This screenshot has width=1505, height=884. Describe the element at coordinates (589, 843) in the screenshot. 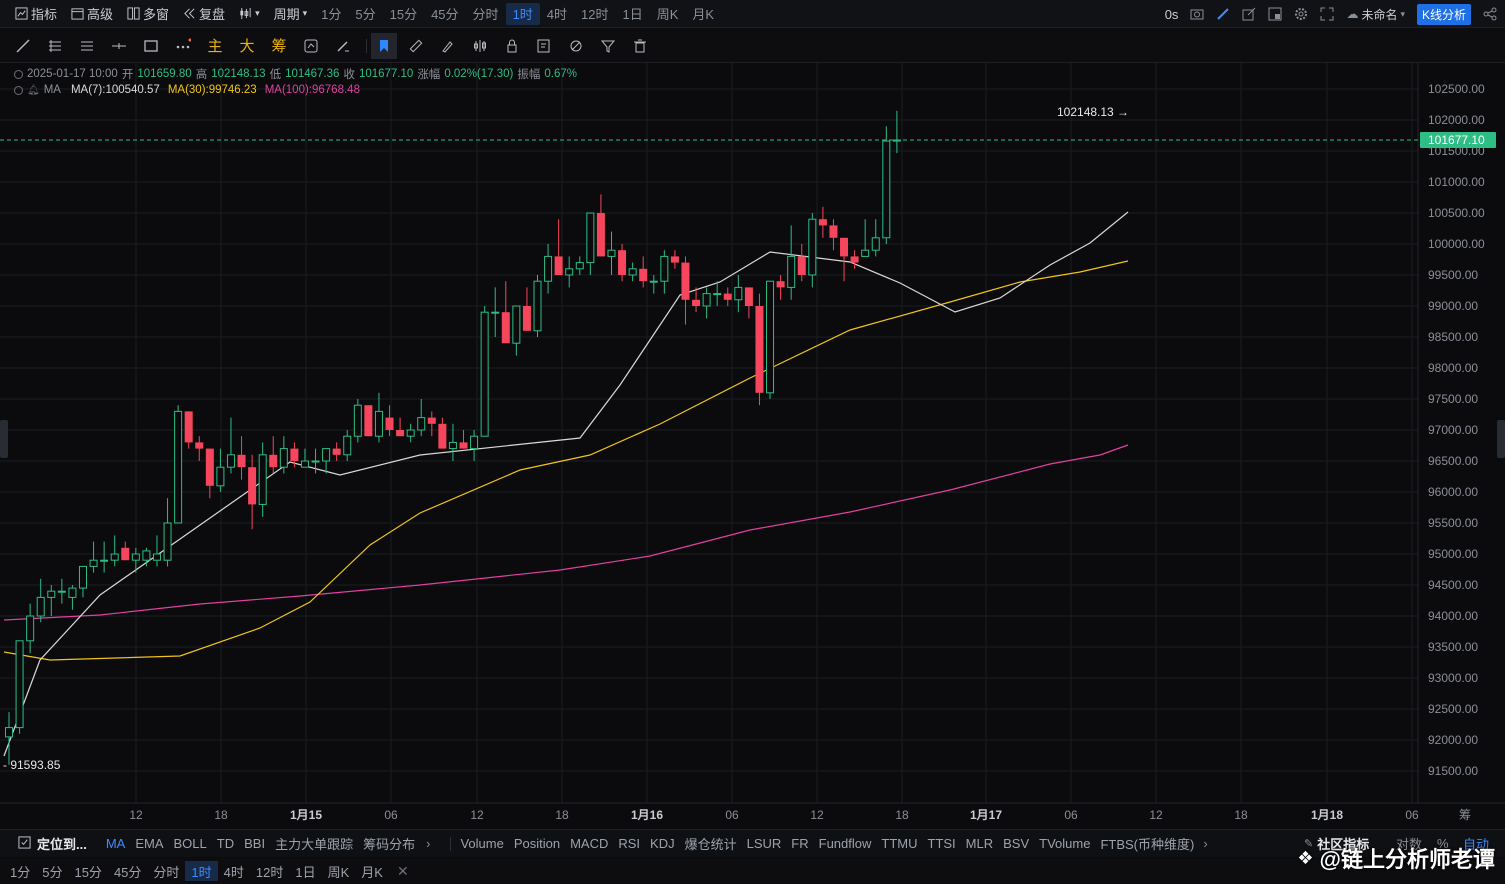

I see `indicator-macd: MACD` at that location.